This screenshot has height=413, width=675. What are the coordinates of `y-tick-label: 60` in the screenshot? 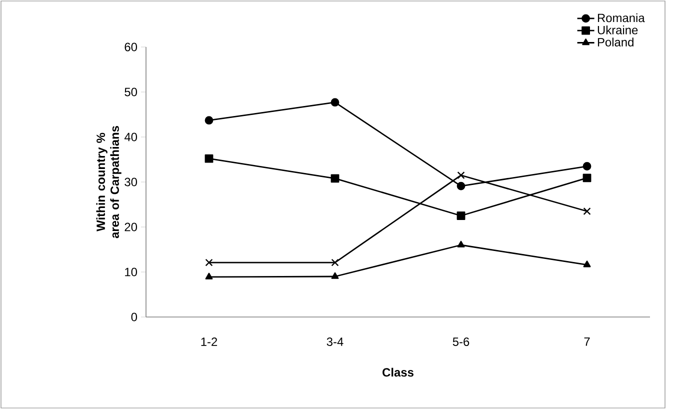 It's located at (131, 47).